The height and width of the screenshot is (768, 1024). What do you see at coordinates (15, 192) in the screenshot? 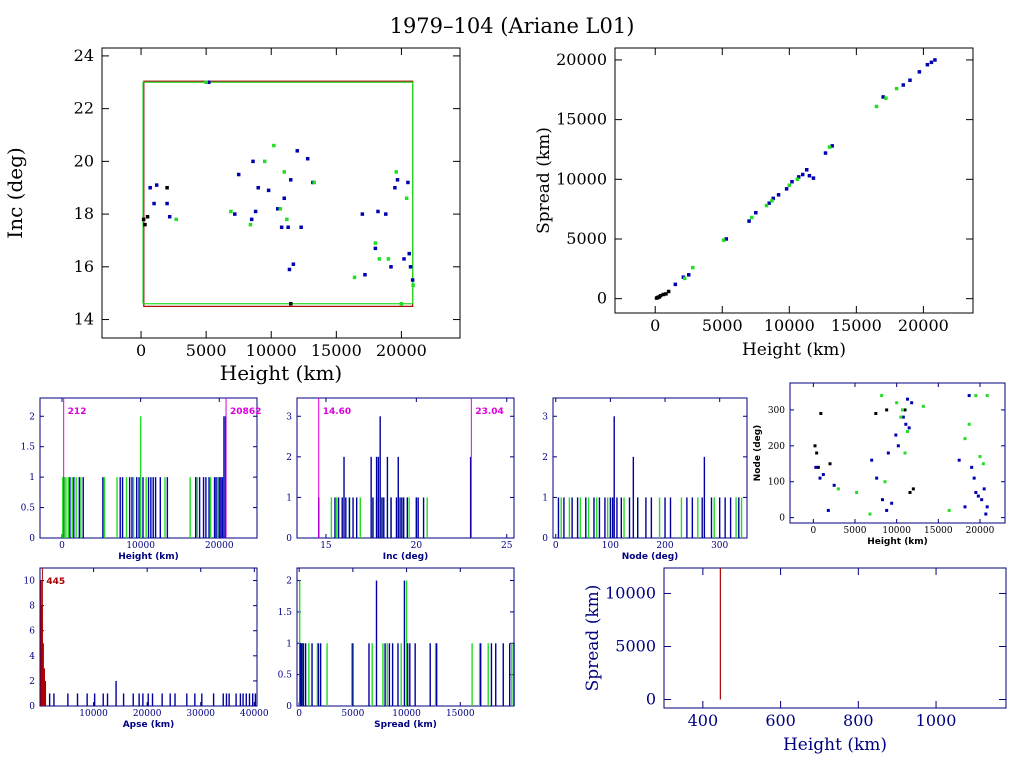
I see `y-axis-label: Inc (deg)` at bounding box center [15, 192].